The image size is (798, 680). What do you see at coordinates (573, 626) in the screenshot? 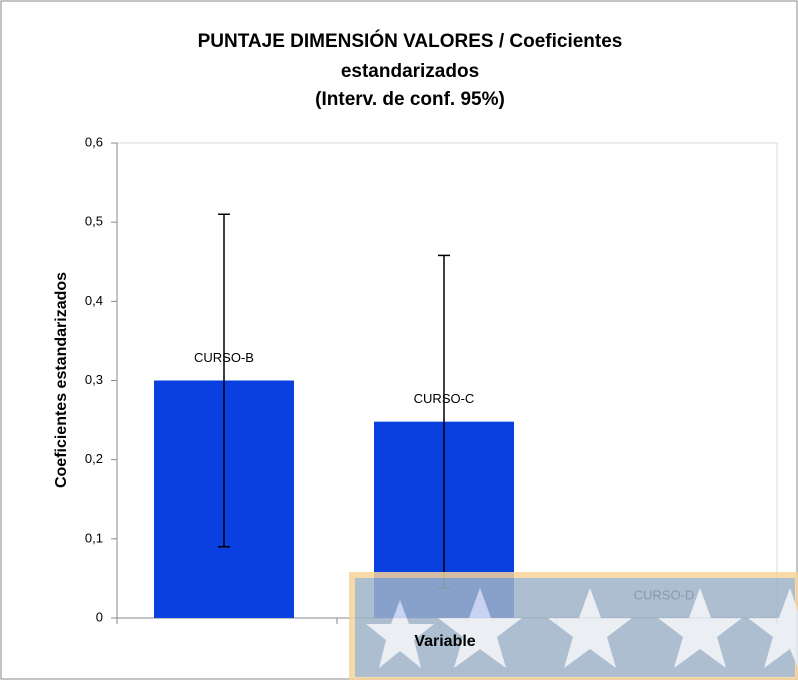
I see `overlay-image` at bounding box center [573, 626].